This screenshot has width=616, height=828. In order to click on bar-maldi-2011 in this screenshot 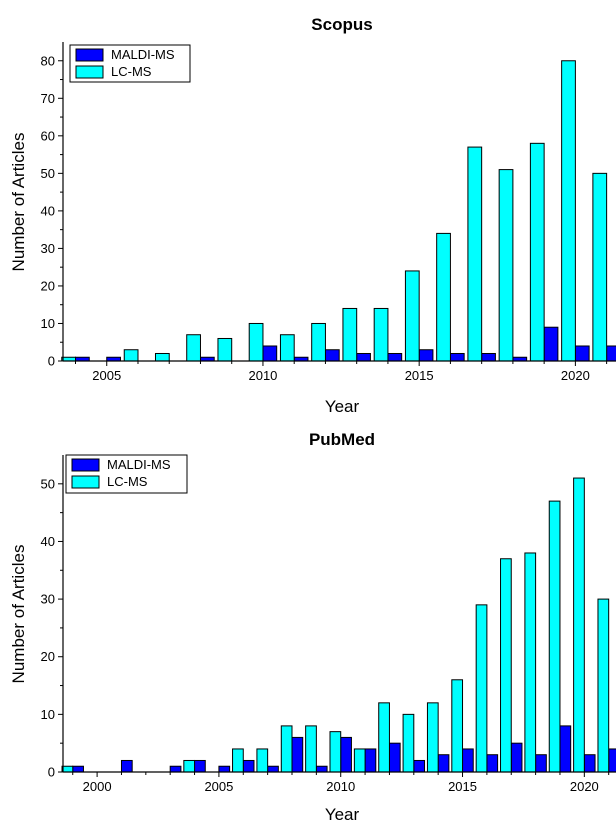, I will do `click(370, 760)`.